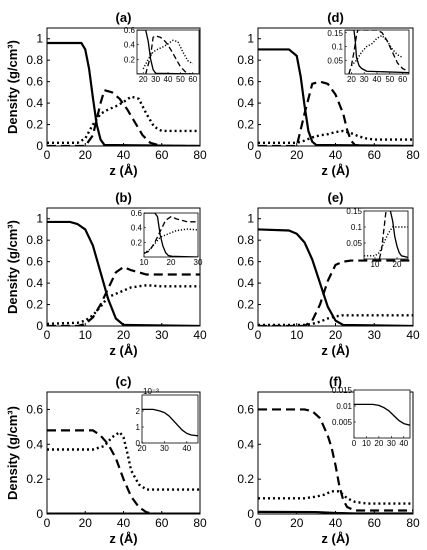  I want to click on inset-b: 10 20 30 0.2 0.4 0.6, so click(167, 238).